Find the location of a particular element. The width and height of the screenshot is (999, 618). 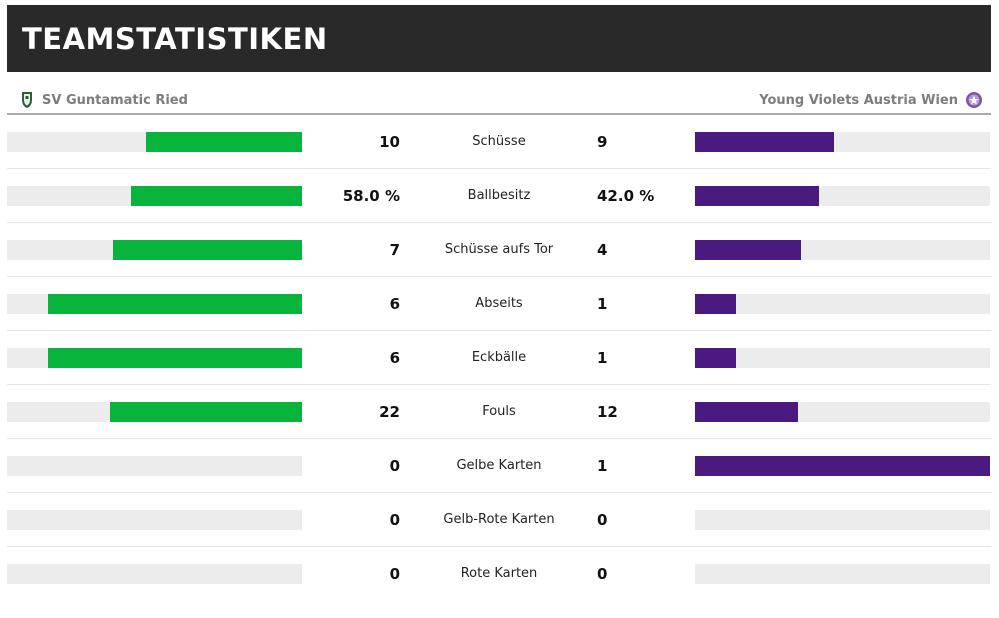

stat-label: Eckbälle is located at coordinates (499, 357).